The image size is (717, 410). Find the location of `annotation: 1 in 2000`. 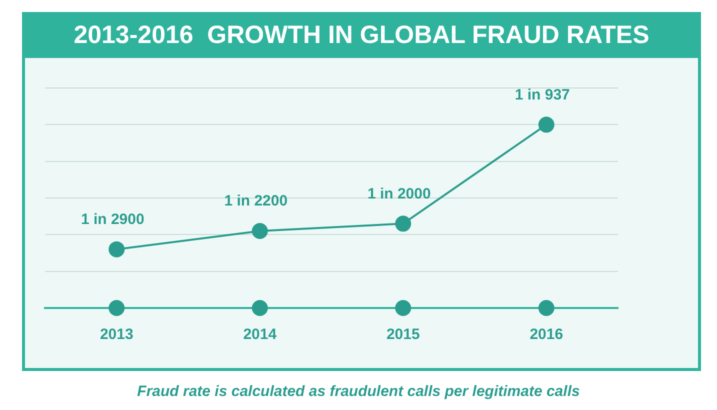

annotation: 1 in 2000 is located at coordinates (399, 193).